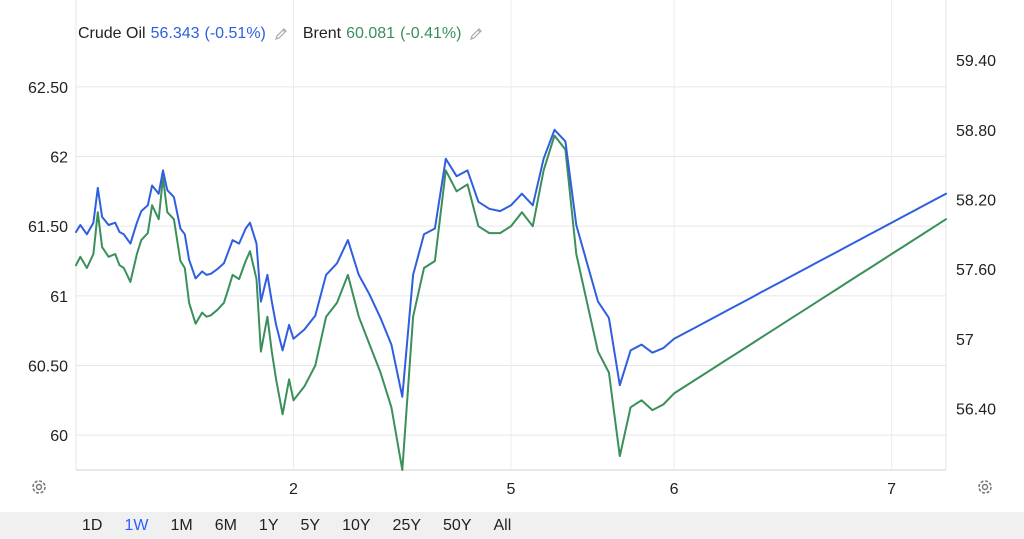  Describe the element at coordinates (965, 340) in the screenshot. I see `y-right-tick-label: 57` at that location.